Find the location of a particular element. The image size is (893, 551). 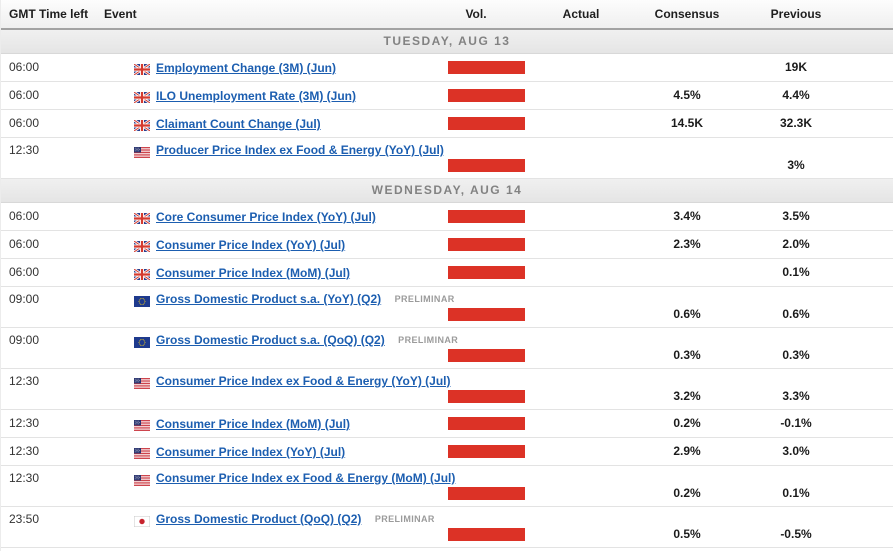

previous-value: 4.4% is located at coordinates (796, 95).